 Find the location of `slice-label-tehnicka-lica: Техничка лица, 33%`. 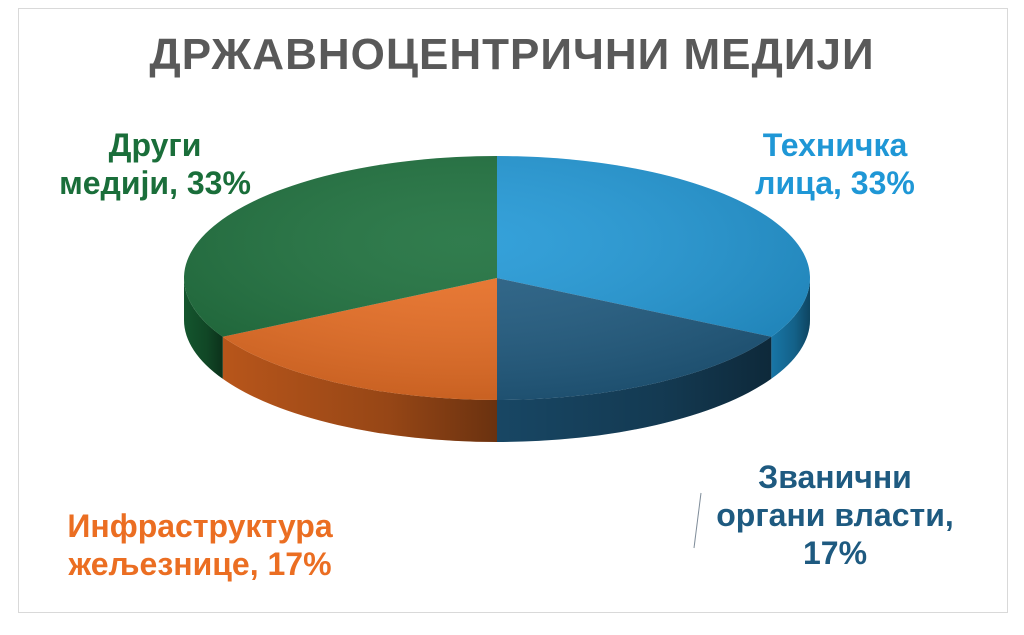

slice-label-tehnicka-lica: Техничка лица, 33% is located at coordinates (835, 164).